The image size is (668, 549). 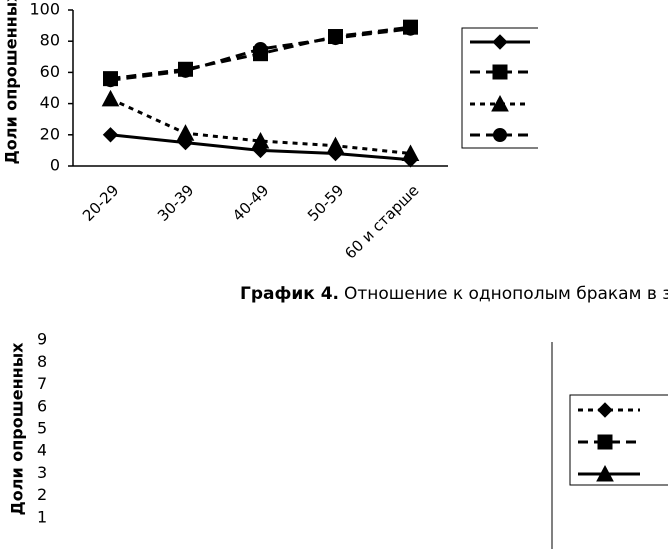 I want to click on x-tick-label: 30-39, so click(x=176, y=203).